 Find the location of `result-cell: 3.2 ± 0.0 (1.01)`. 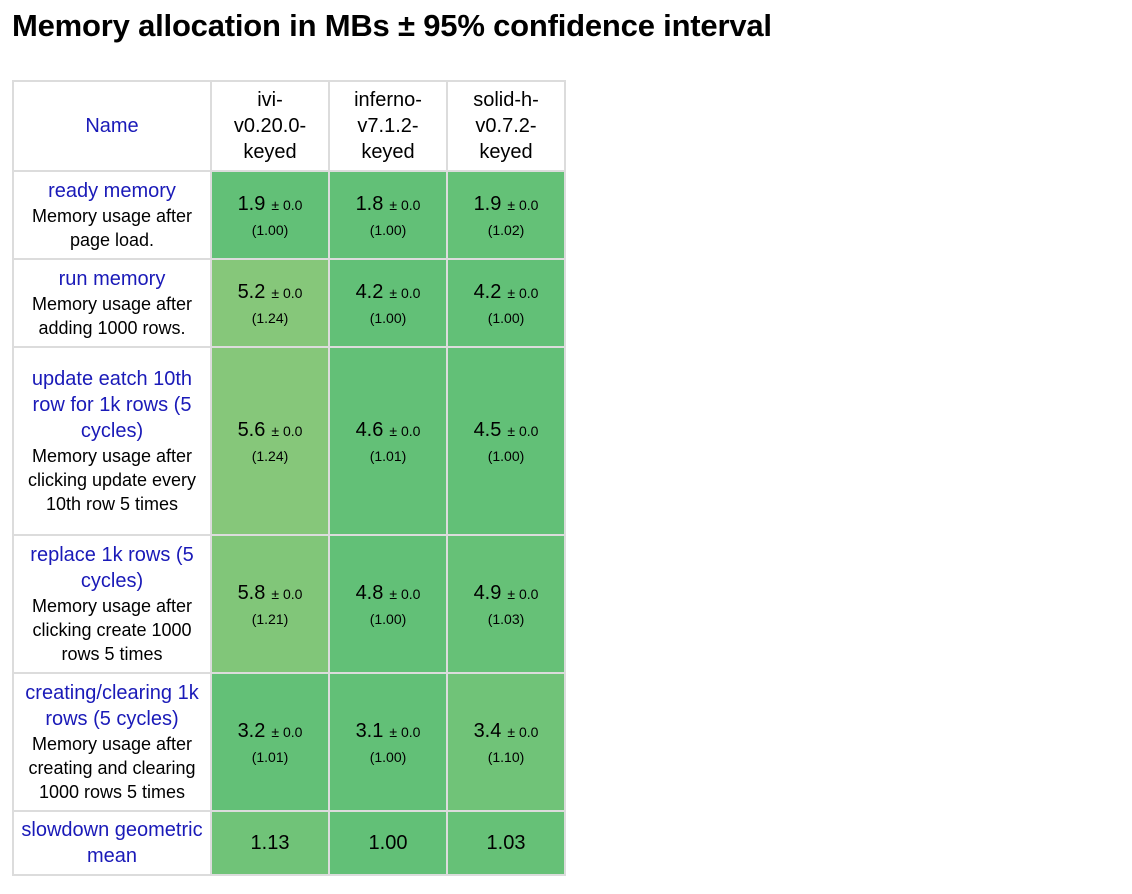

result-cell: 3.2 ± 0.0 (1.01) is located at coordinates (270, 742).